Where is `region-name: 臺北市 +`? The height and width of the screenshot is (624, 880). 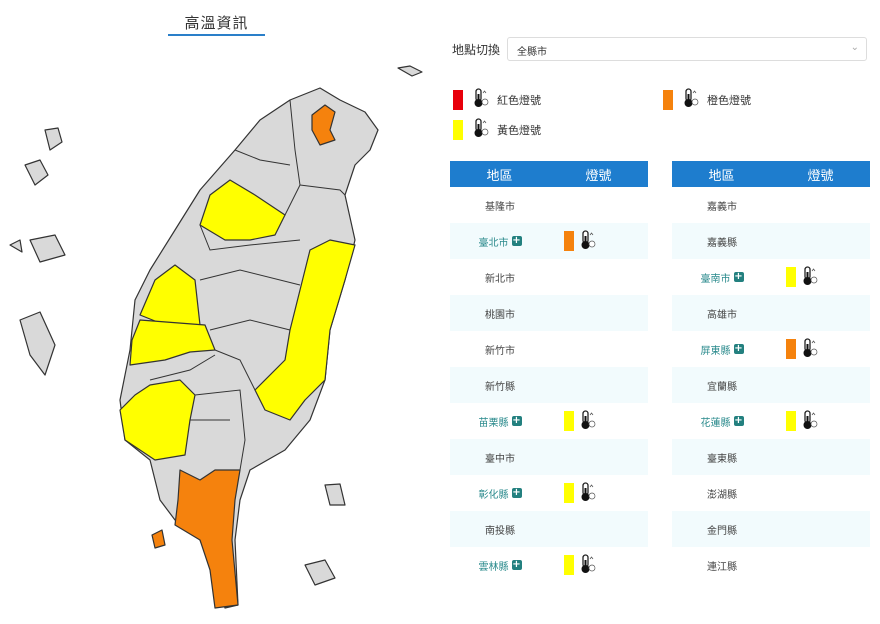
region-name: 臺北市 + is located at coordinates (500, 241).